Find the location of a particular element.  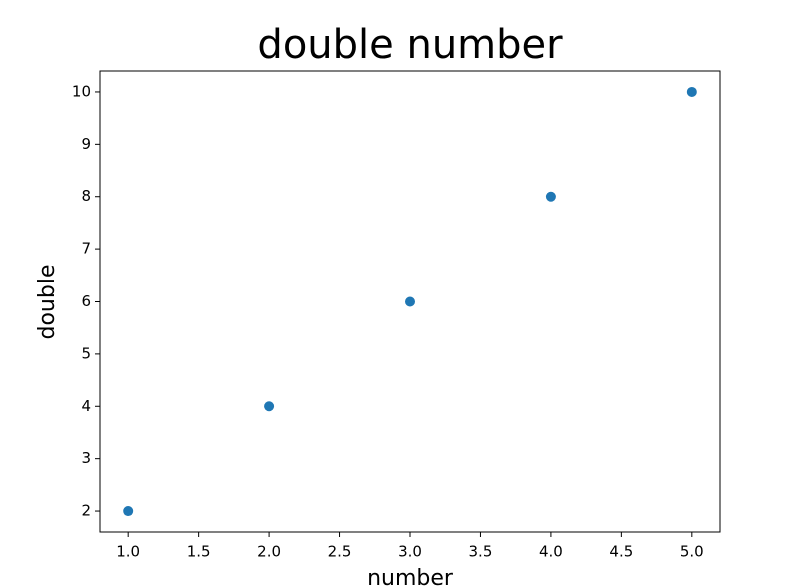

y-tick-label: 2 is located at coordinates (86, 511).